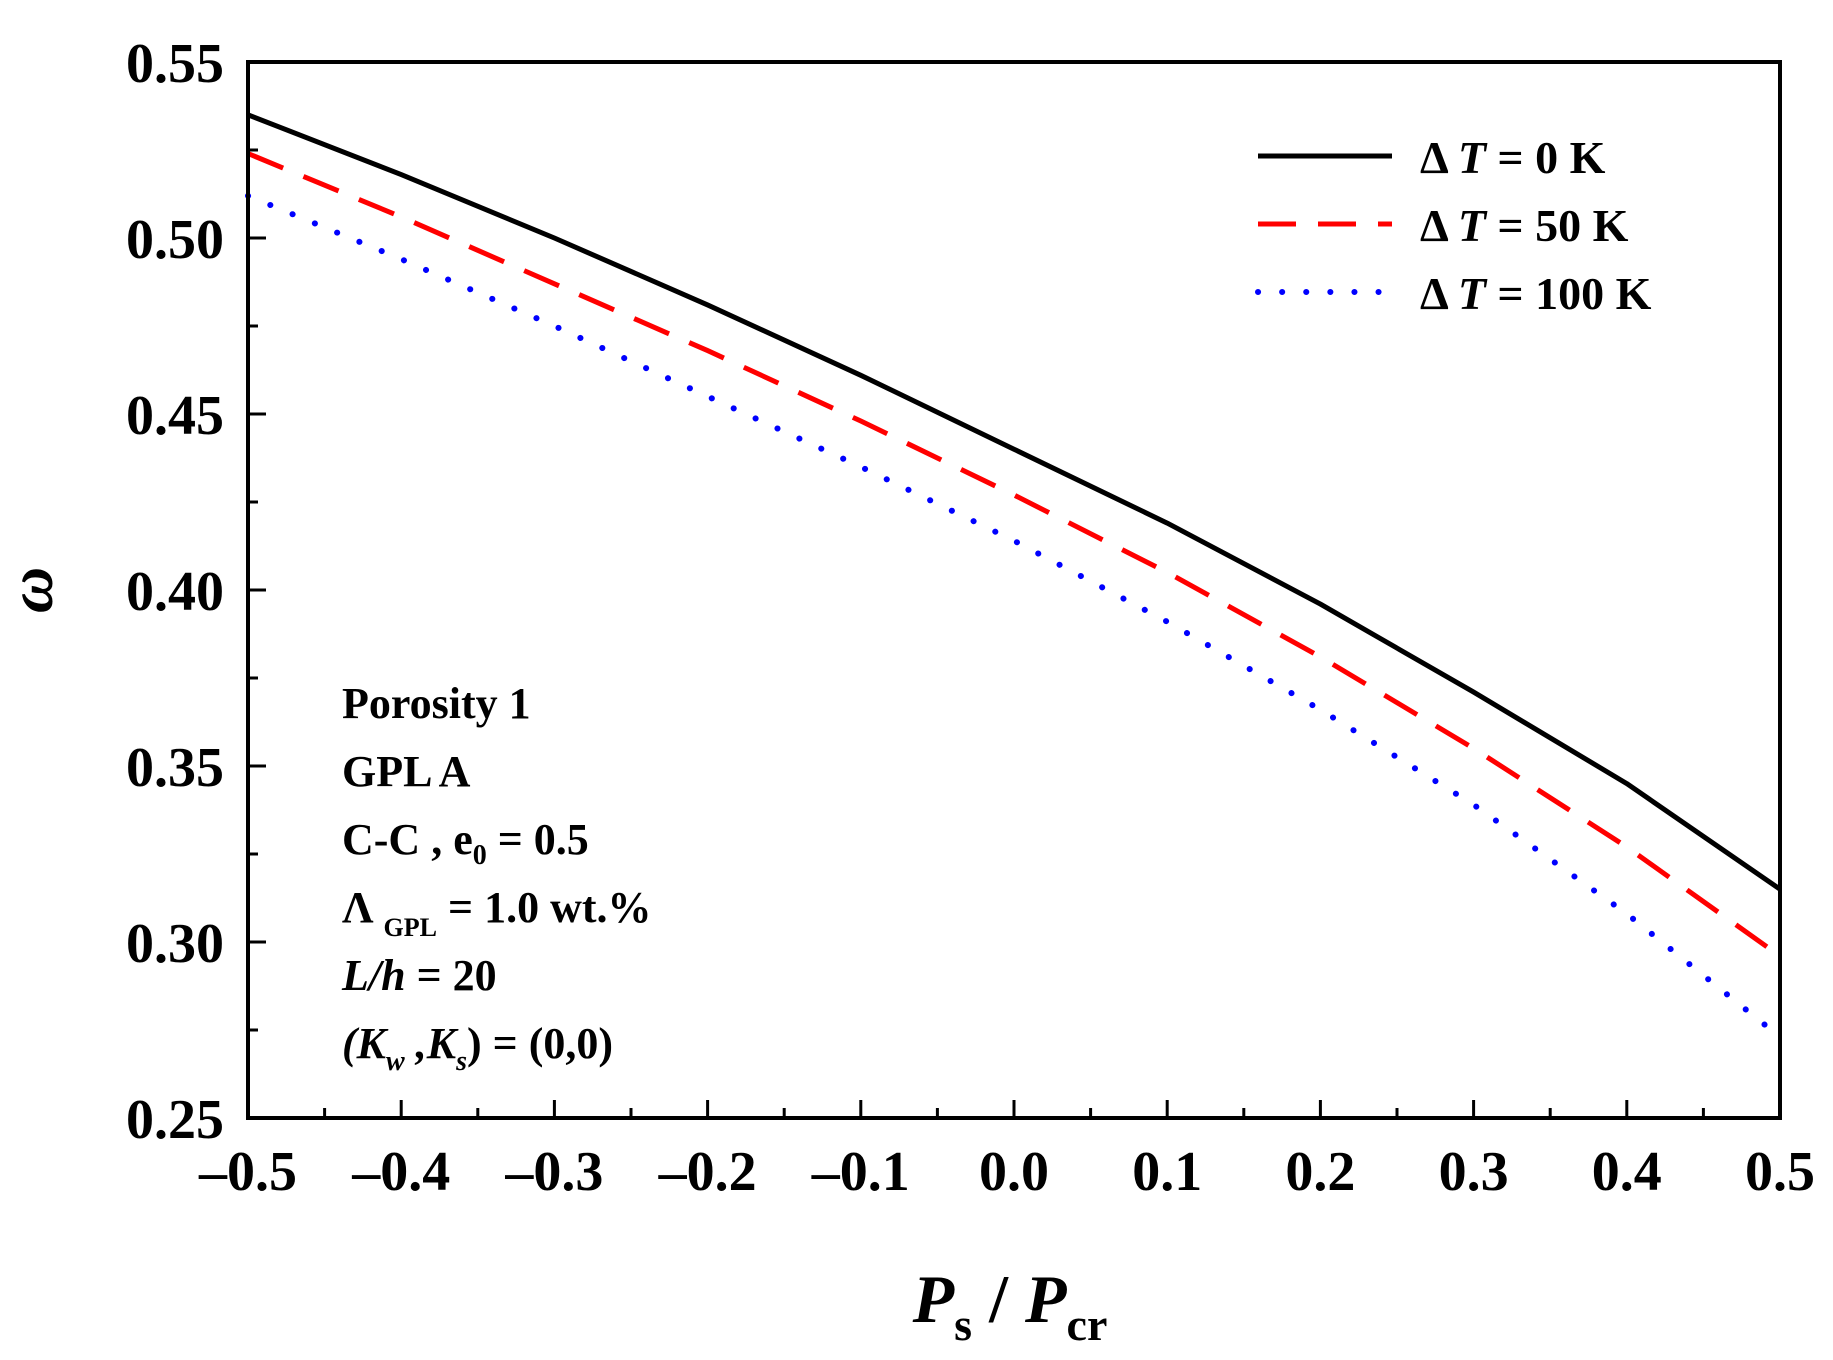 Image resolution: width=1833 pixels, height=1360 pixels. Describe the element at coordinates (247, 1172) in the screenshot. I see `x-tick-label: –0.5` at that location.